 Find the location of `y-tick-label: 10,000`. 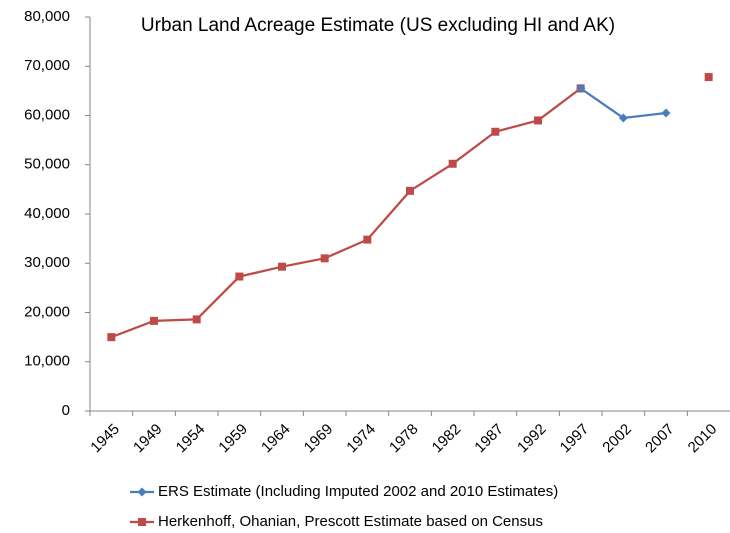

y-tick-label: 10,000 is located at coordinates (47, 361).